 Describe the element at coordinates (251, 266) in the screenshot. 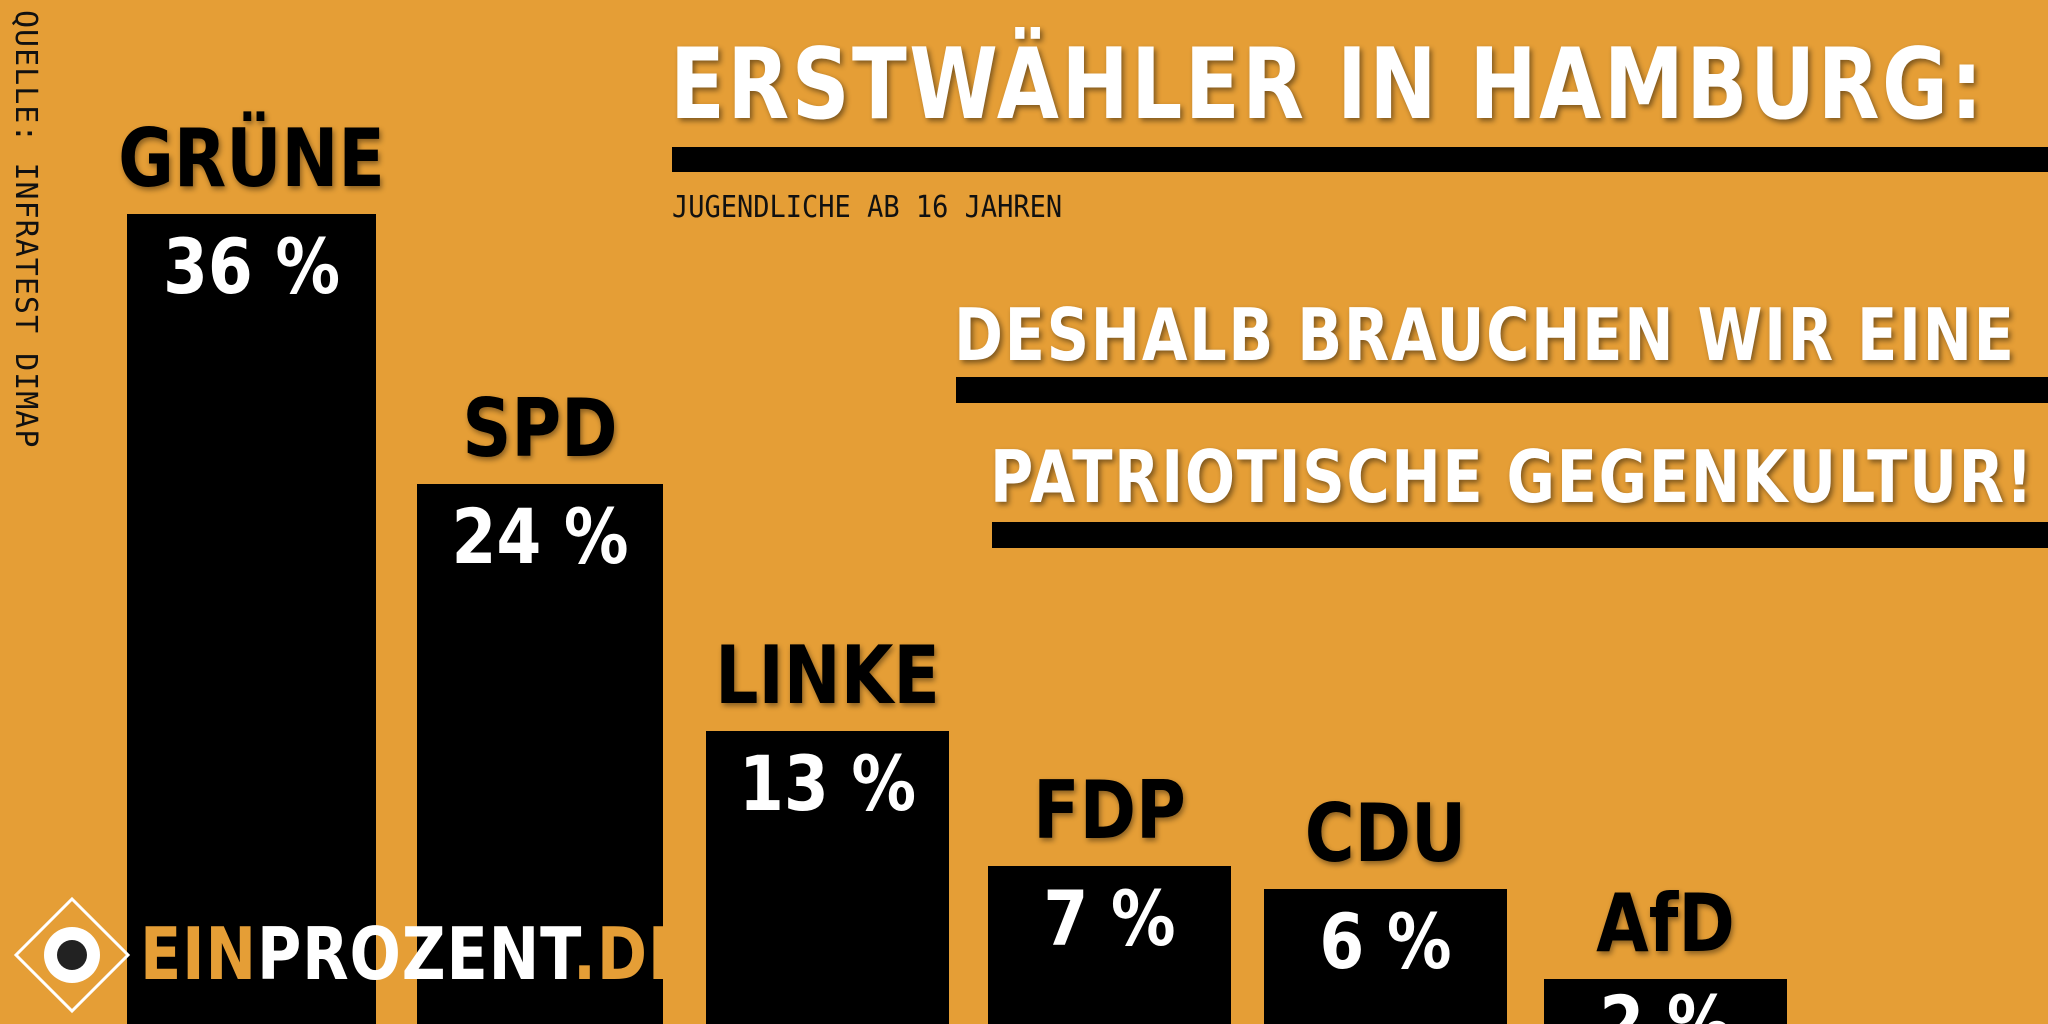

I see `bar-value-label: 36 %` at that location.